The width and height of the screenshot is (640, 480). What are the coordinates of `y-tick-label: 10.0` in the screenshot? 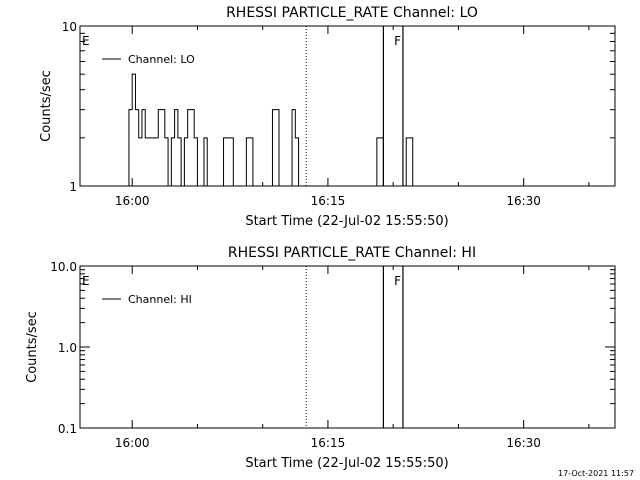 It's located at (63, 267).